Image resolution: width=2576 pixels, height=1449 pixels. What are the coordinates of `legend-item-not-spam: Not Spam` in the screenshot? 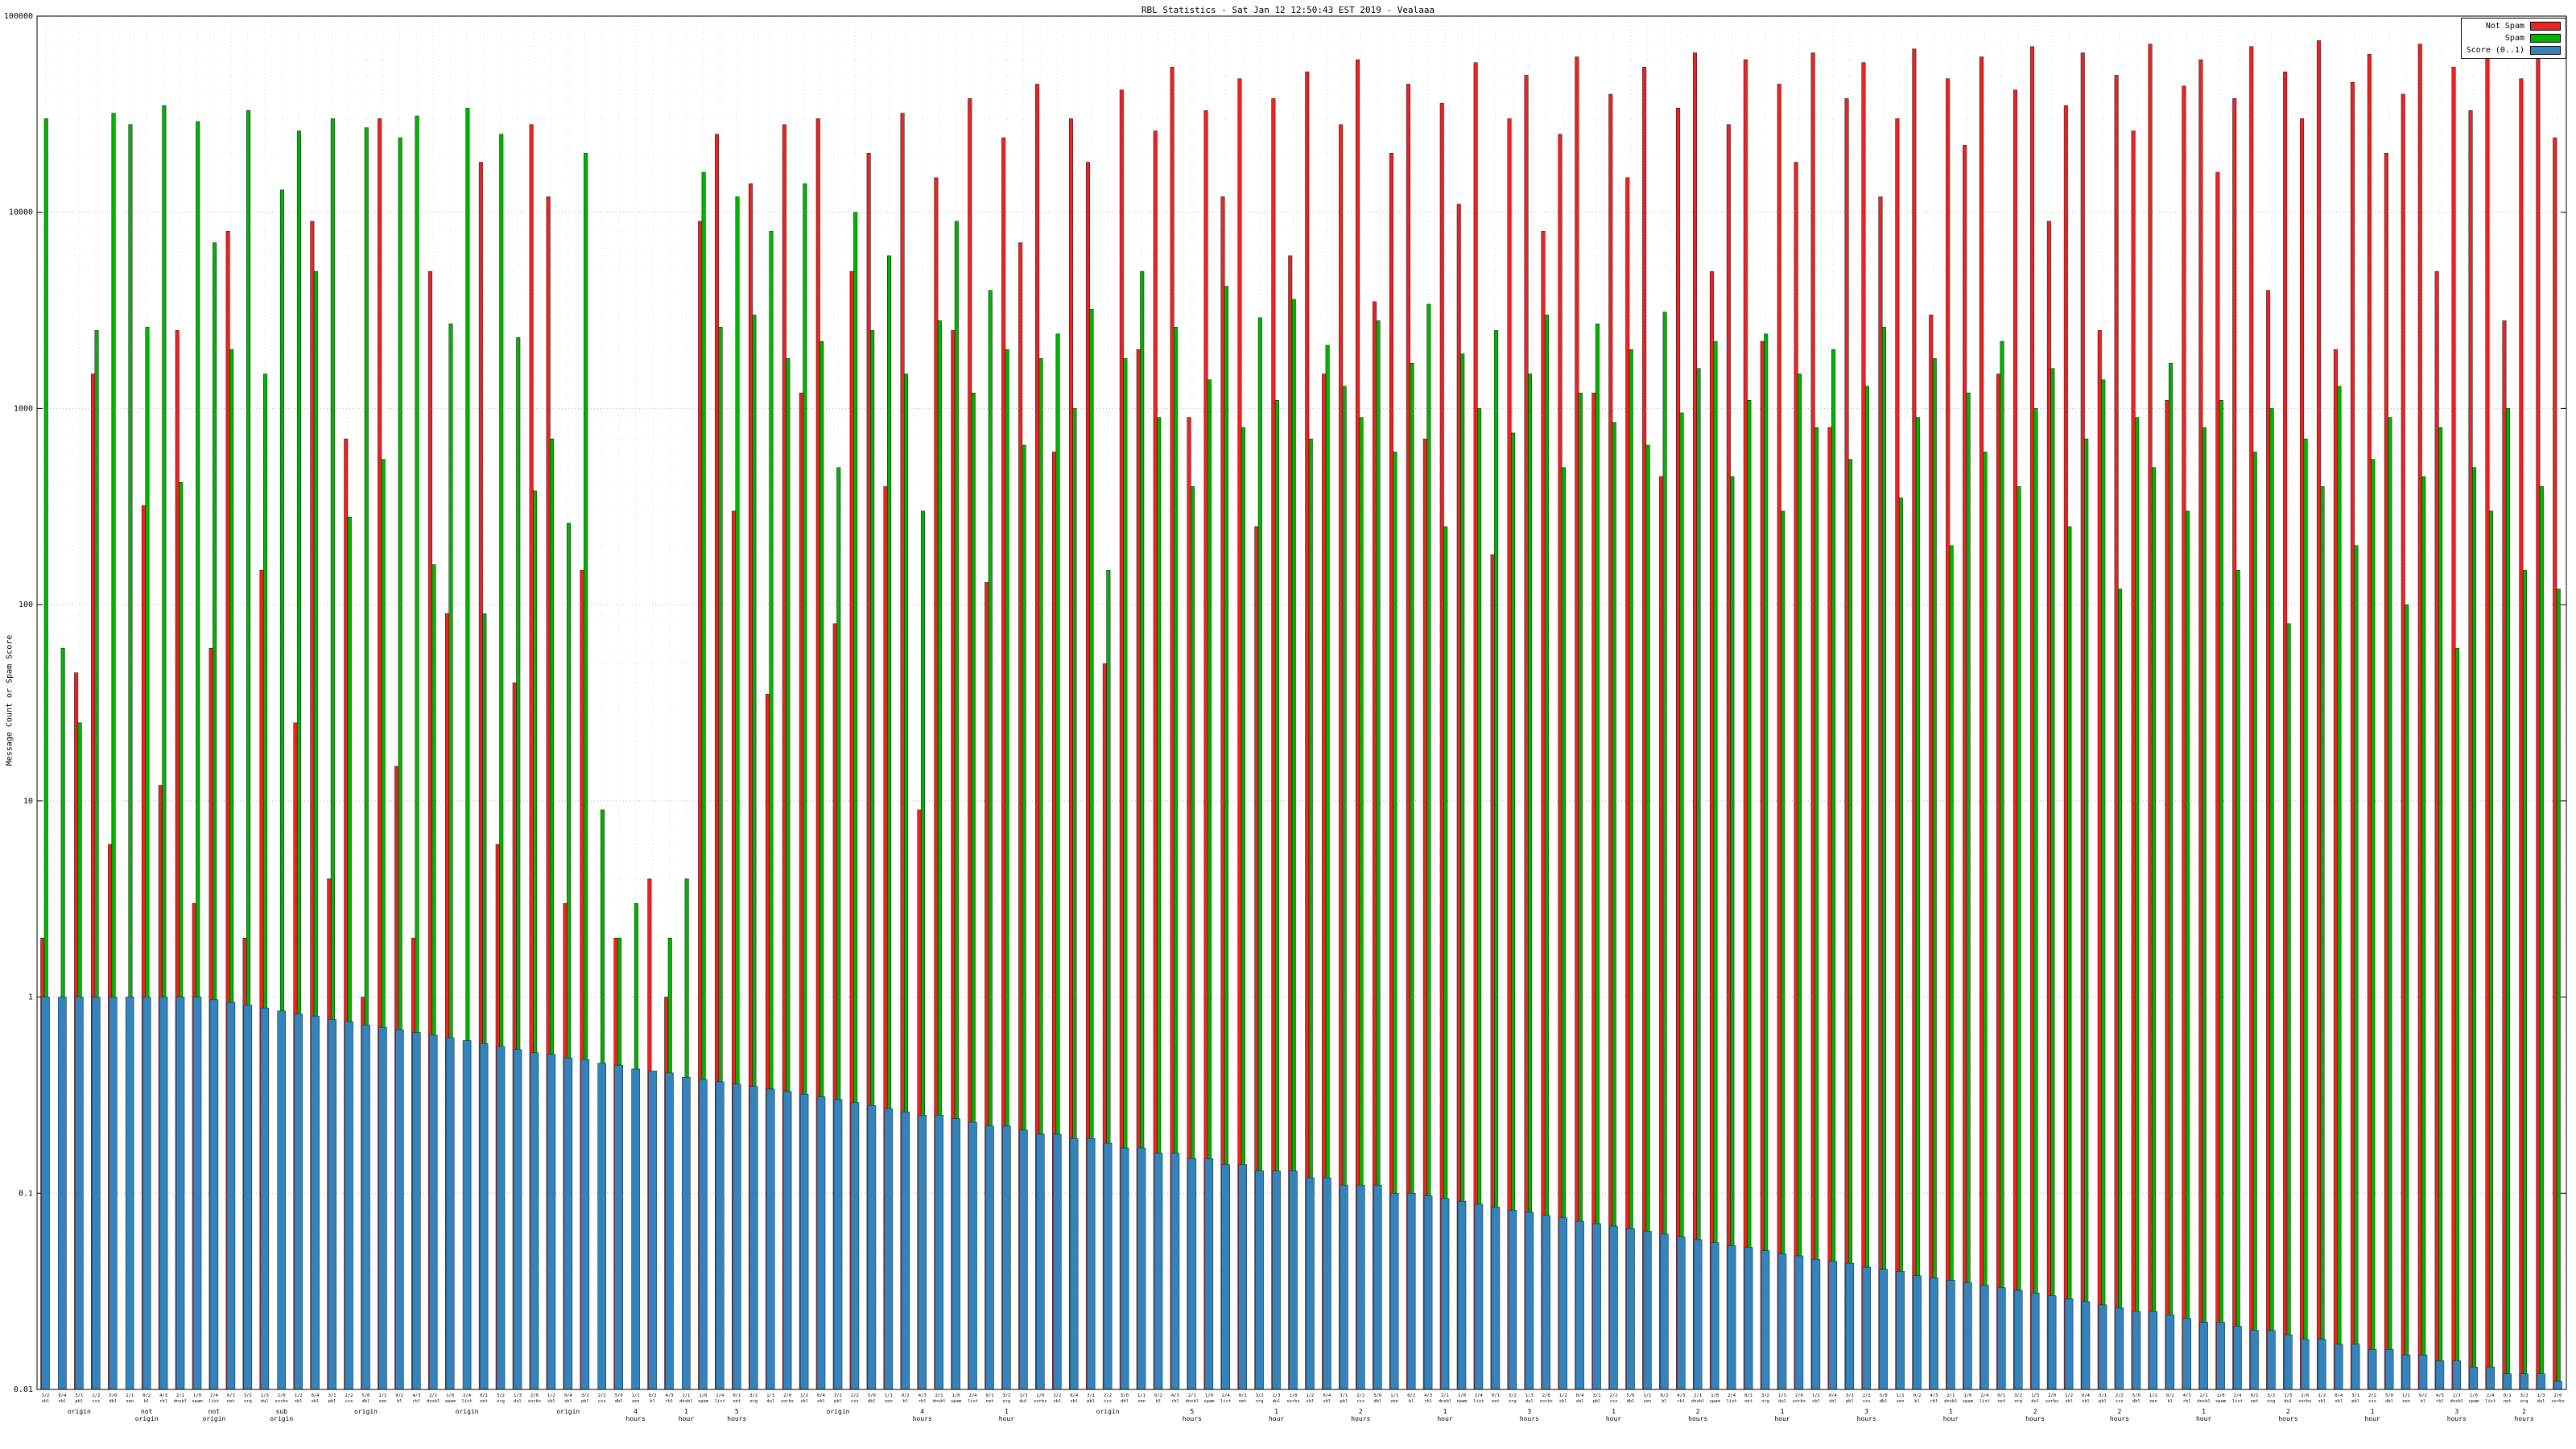 It's located at (2514, 26).